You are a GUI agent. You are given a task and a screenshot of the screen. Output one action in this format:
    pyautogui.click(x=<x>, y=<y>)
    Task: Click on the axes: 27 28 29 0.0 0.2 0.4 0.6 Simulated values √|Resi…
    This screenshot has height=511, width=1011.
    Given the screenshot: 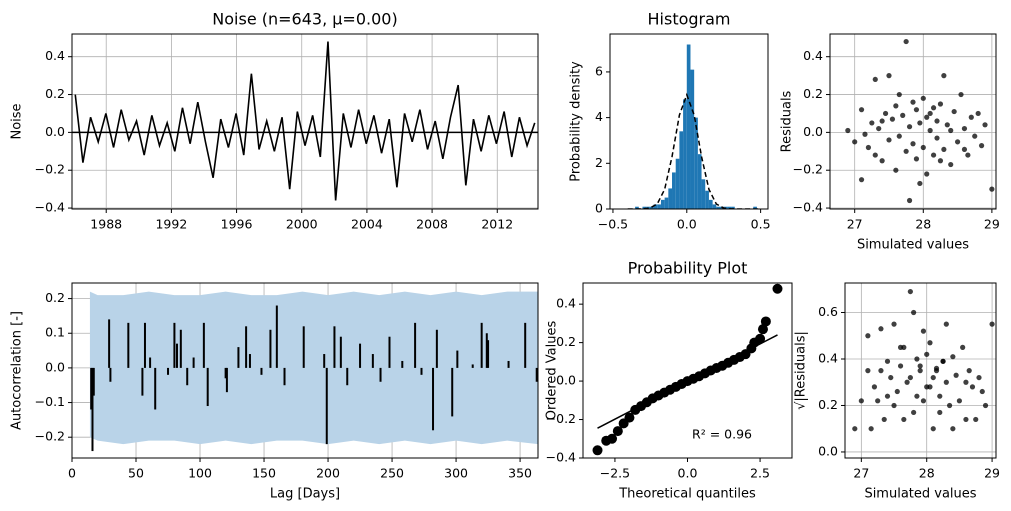 What is the action you would take?
    pyautogui.click(x=897, y=392)
    